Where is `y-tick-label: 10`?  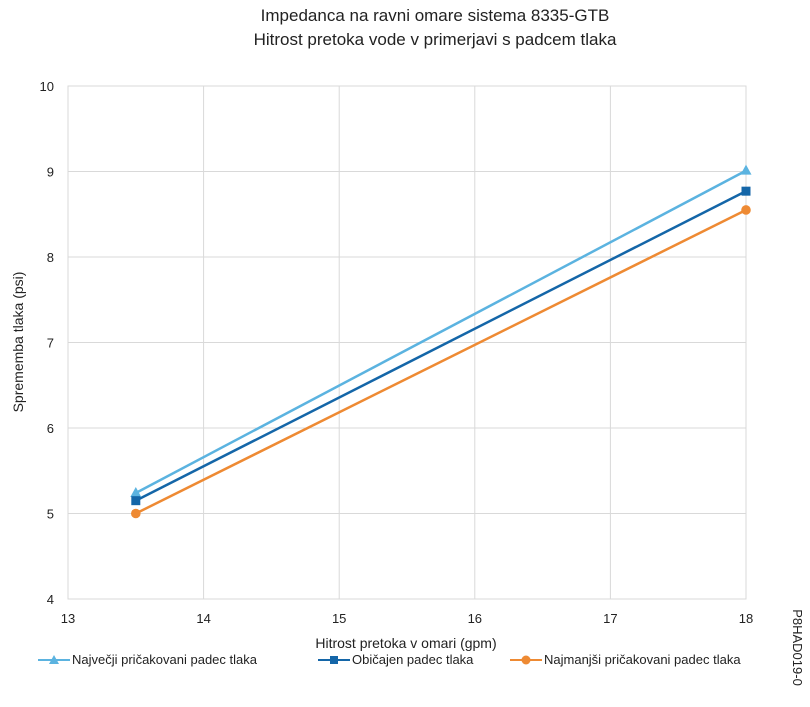
y-tick-label: 10 is located at coordinates (47, 86).